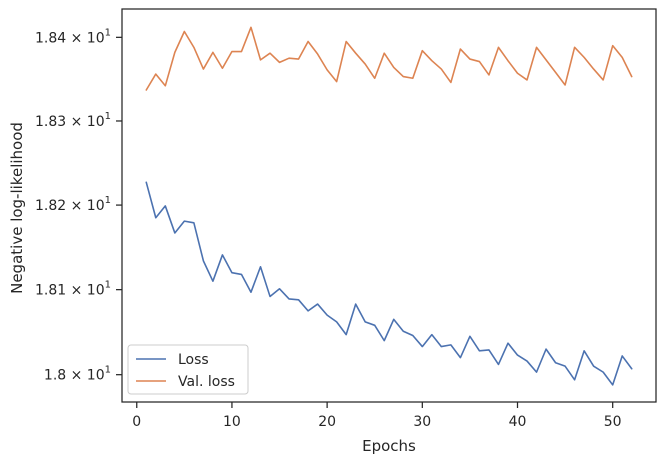 The height and width of the screenshot is (463, 666). I want to click on y-axis-label: Negative log-likelihood, so click(17, 208).